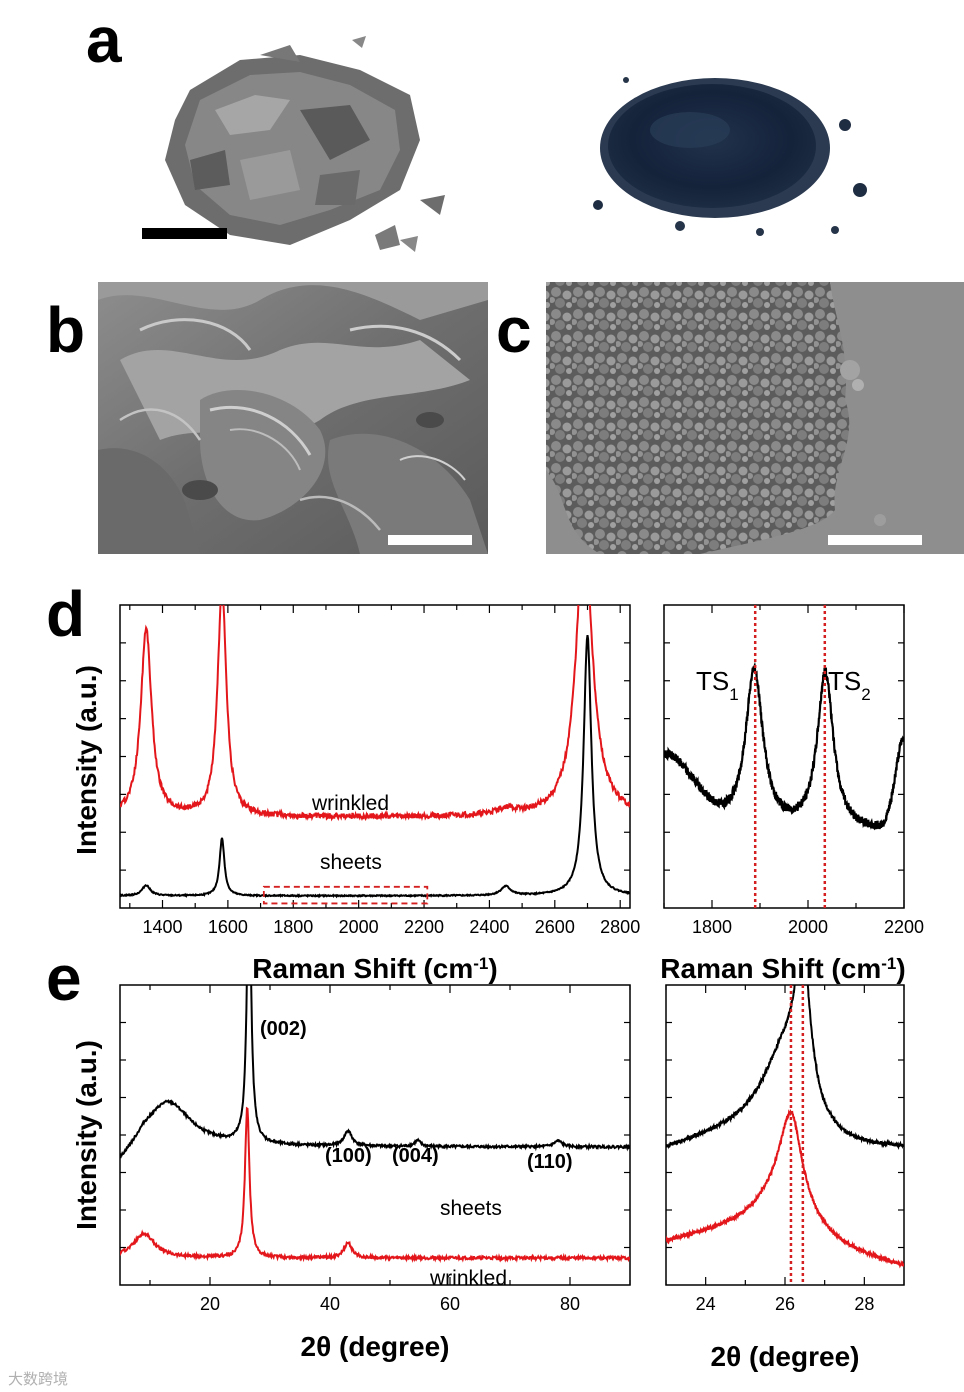 The image size is (964, 1392). I want to click on series-line-d-inset, so click(784, 746).